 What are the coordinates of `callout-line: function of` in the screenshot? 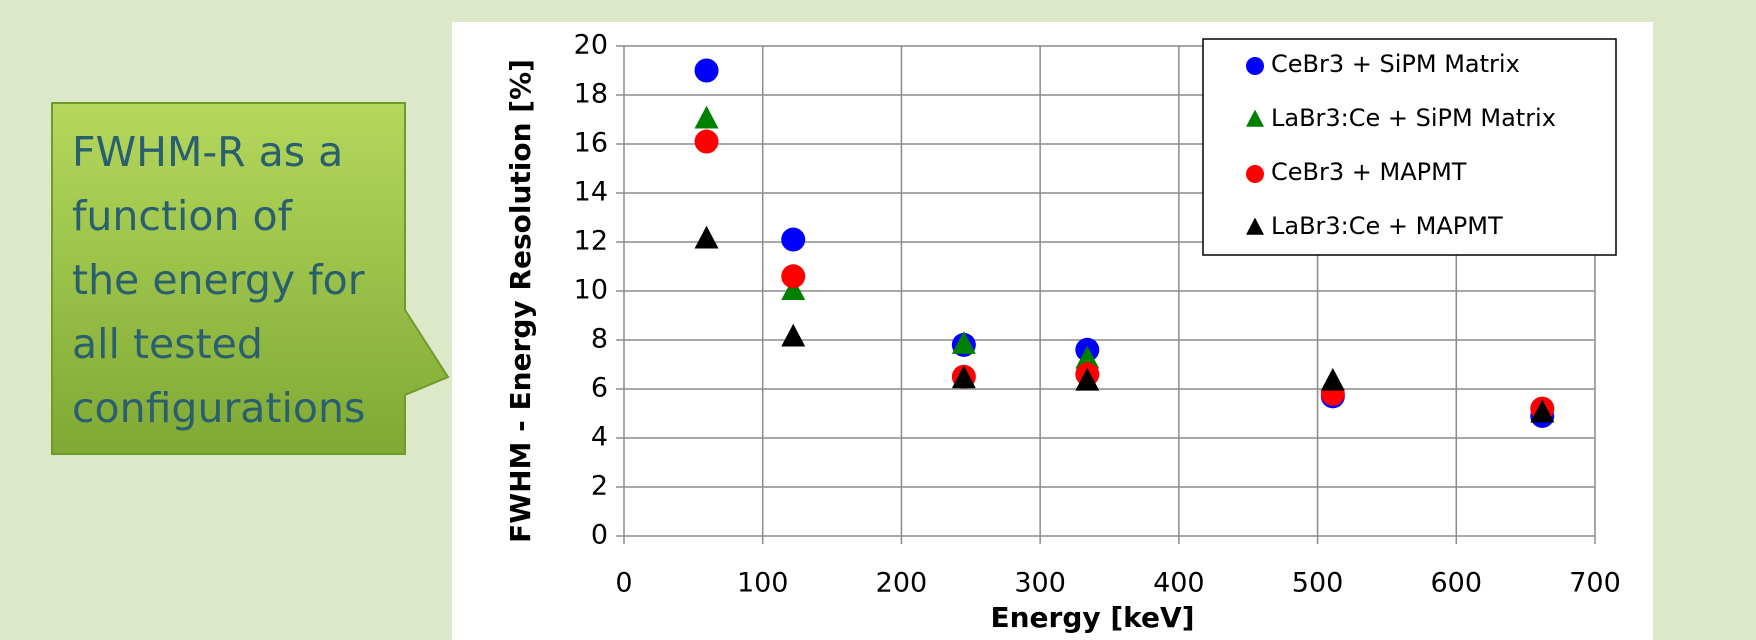 It's located at (183, 216).